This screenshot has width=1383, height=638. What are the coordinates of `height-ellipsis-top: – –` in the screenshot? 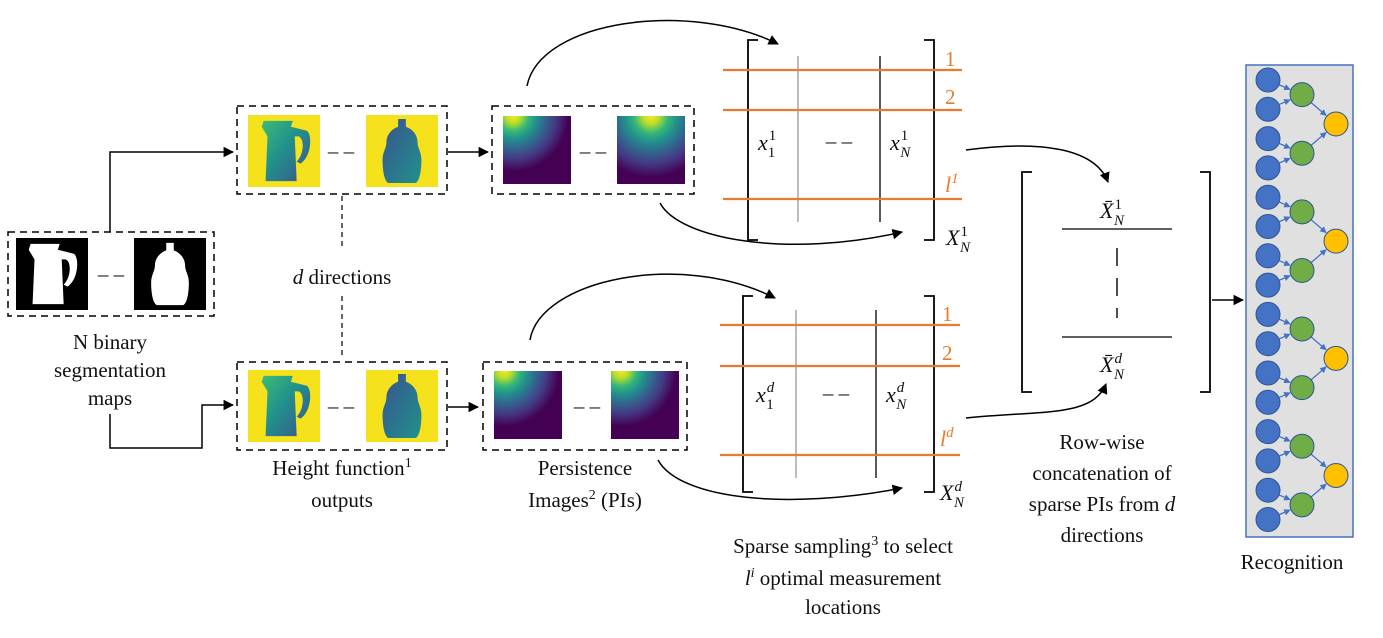 It's located at (341, 151).